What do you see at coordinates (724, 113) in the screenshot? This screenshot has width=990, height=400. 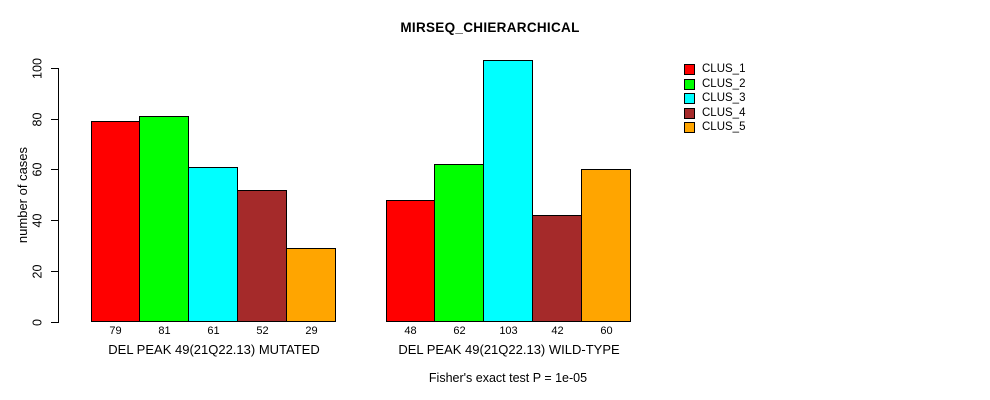 I see `legend-label-clus_4: CLUS_4` at bounding box center [724, 113].